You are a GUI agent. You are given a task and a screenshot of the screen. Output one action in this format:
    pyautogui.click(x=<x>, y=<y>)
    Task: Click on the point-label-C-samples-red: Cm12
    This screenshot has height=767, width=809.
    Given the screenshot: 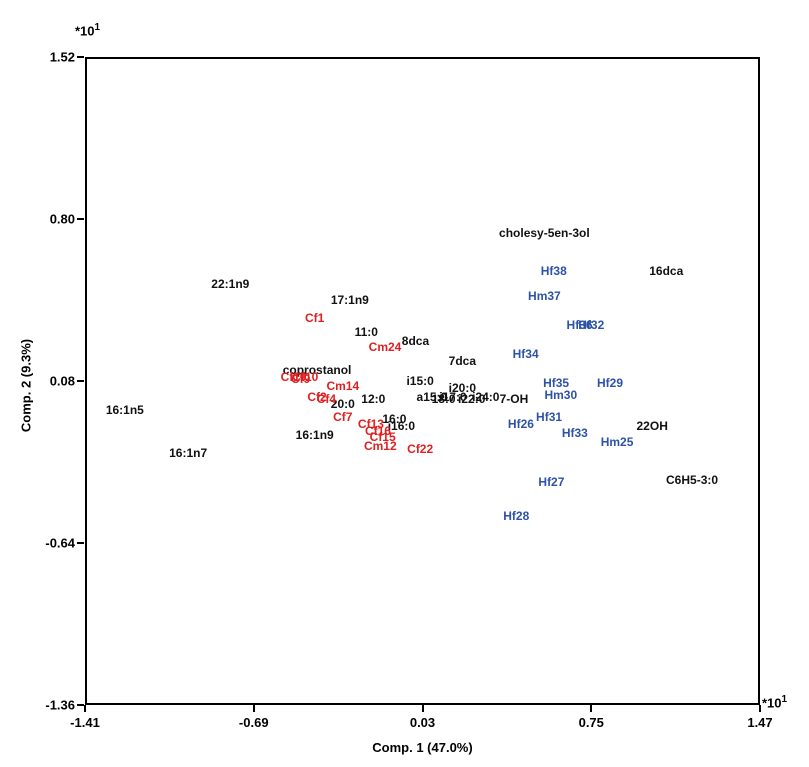 What is the action you would take?
    pyautogui.click(x=380, y=446)
    